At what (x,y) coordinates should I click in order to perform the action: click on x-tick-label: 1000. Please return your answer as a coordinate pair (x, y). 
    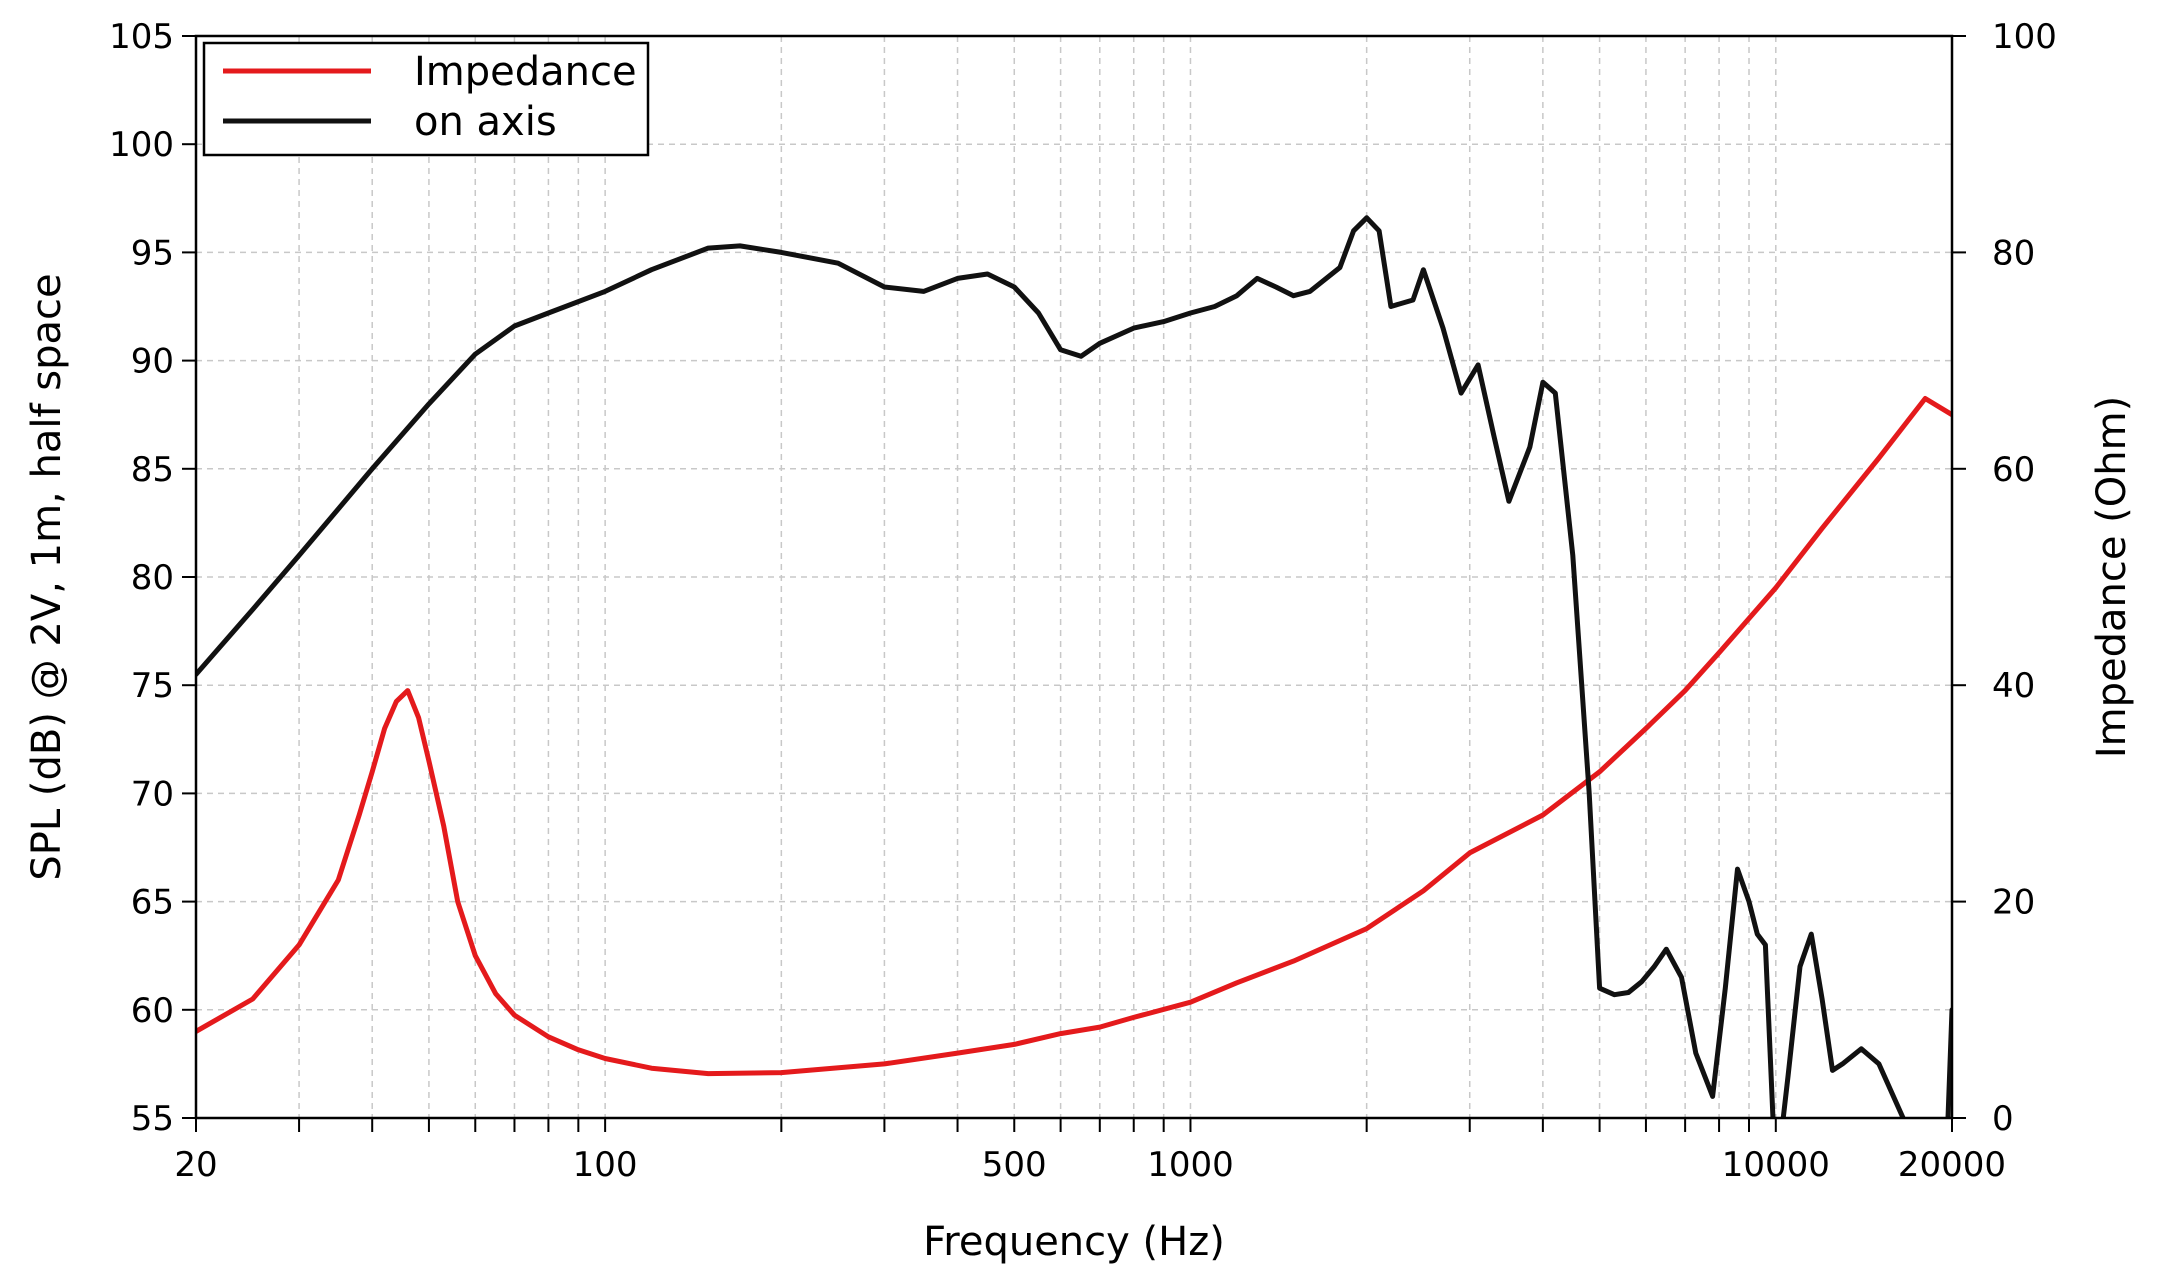
    Looking at the image, I should click on (1190, 1165).